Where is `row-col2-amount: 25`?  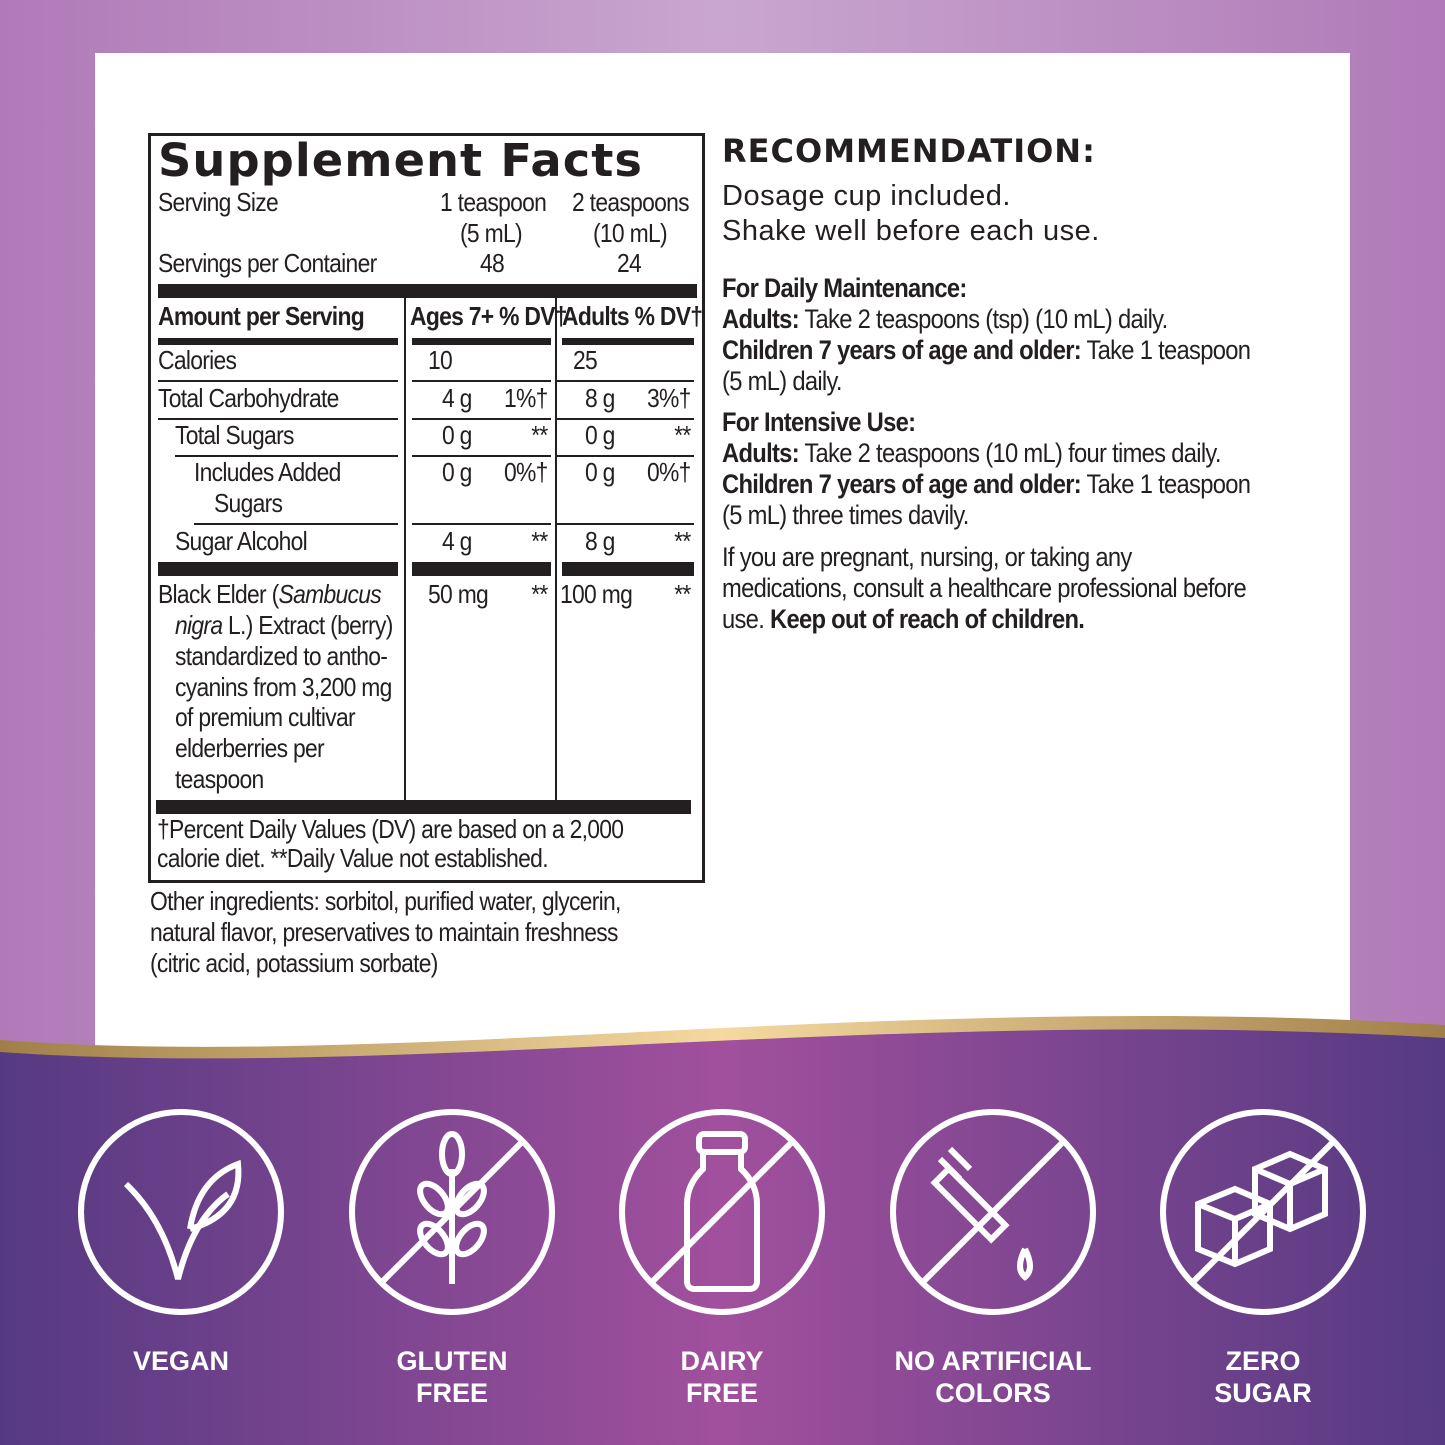
row-col2-amount: 25 is located at coordinates (585, 360).